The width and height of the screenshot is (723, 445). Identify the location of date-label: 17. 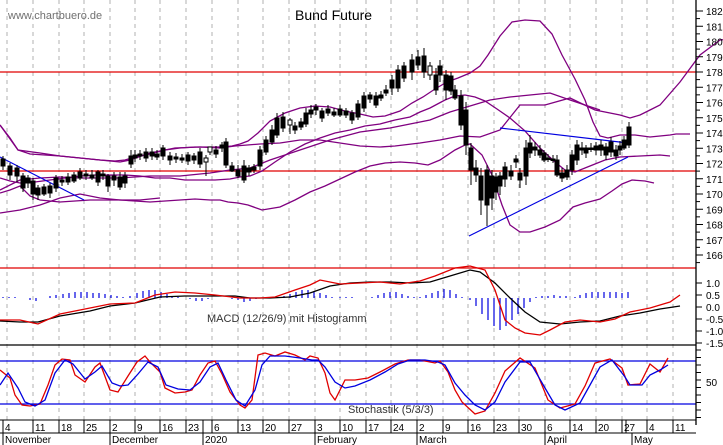
(374, 428).